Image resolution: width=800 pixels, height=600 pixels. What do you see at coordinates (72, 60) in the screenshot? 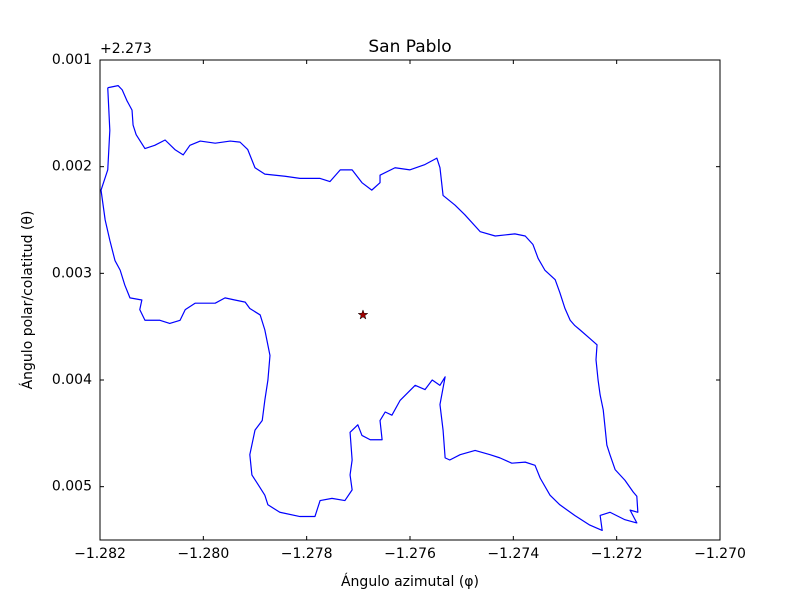
I see `y-tick-label: 0.001` at bounding box center [72, 60].